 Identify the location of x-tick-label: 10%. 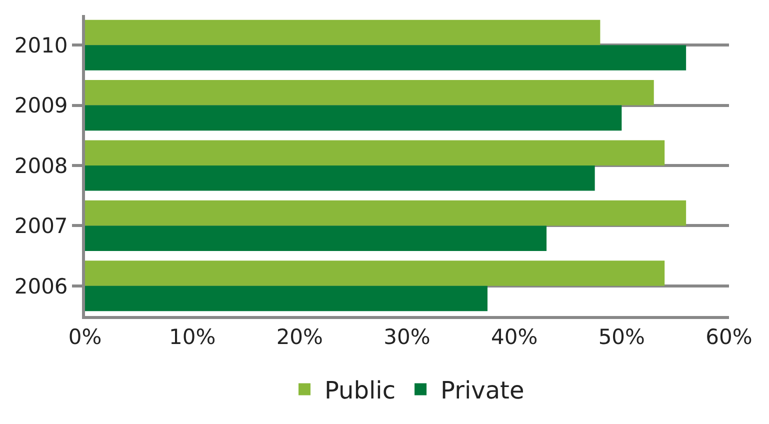
(192, 337).